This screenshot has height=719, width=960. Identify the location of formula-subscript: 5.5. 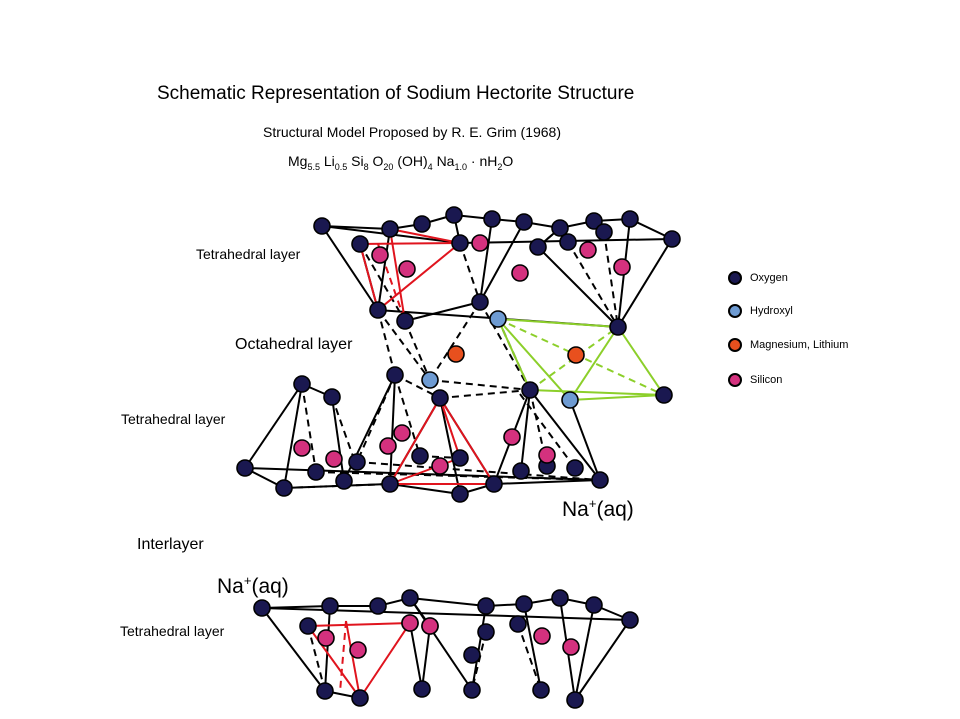
(313, 166).